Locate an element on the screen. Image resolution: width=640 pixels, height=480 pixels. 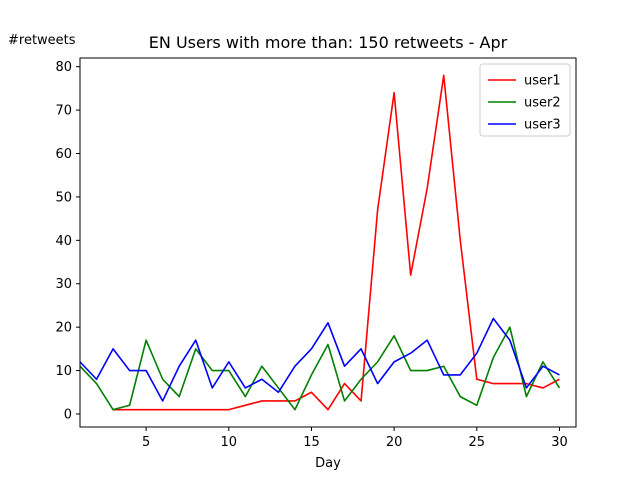
series-line-user2 is located at coordinates (320, 368).